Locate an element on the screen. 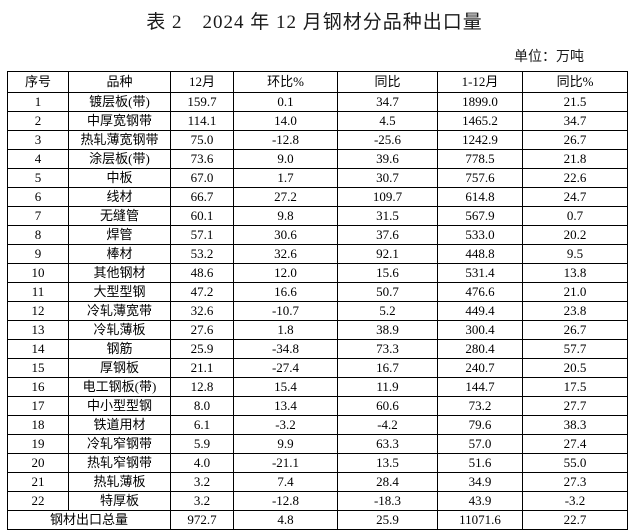 The height and width of the screenshot is (532, 629). table-row: 9 棒材 53.2 32.6 92.1 448.8 9.5 is located at coordinates (317, 254).